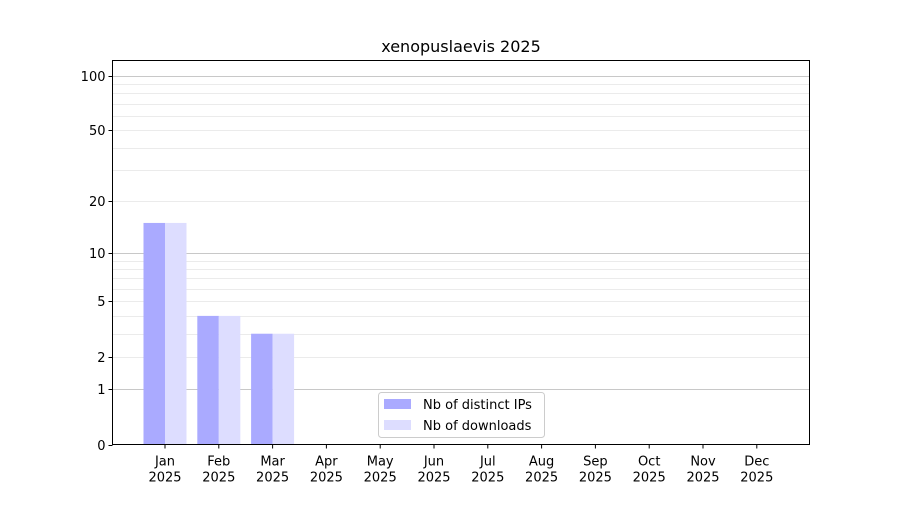 This screenshot has height=505, width=900. I want to click on legend-label: Nb of distinct IPs, so click(477, 405).